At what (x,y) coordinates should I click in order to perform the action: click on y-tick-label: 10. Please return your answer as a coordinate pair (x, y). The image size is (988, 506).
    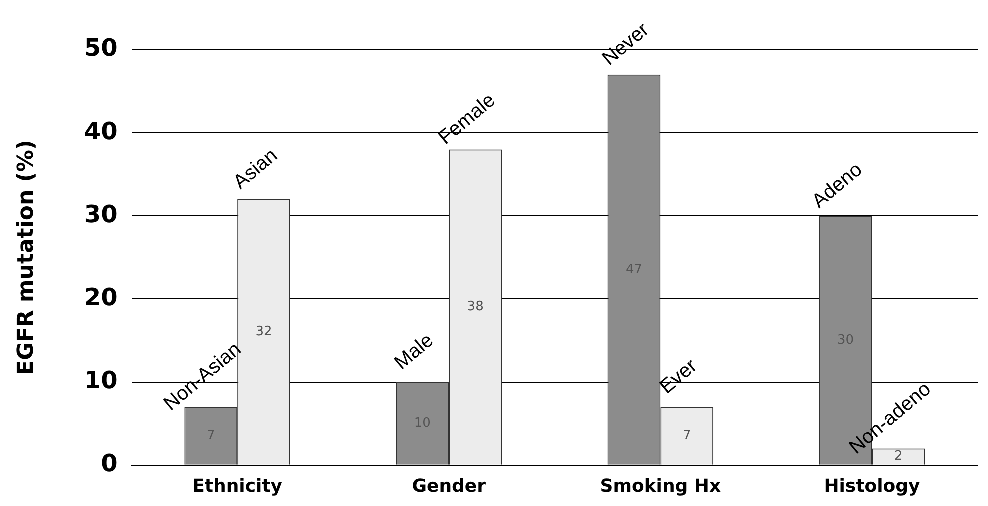
    Looking at the image, I should click on (101, 380).